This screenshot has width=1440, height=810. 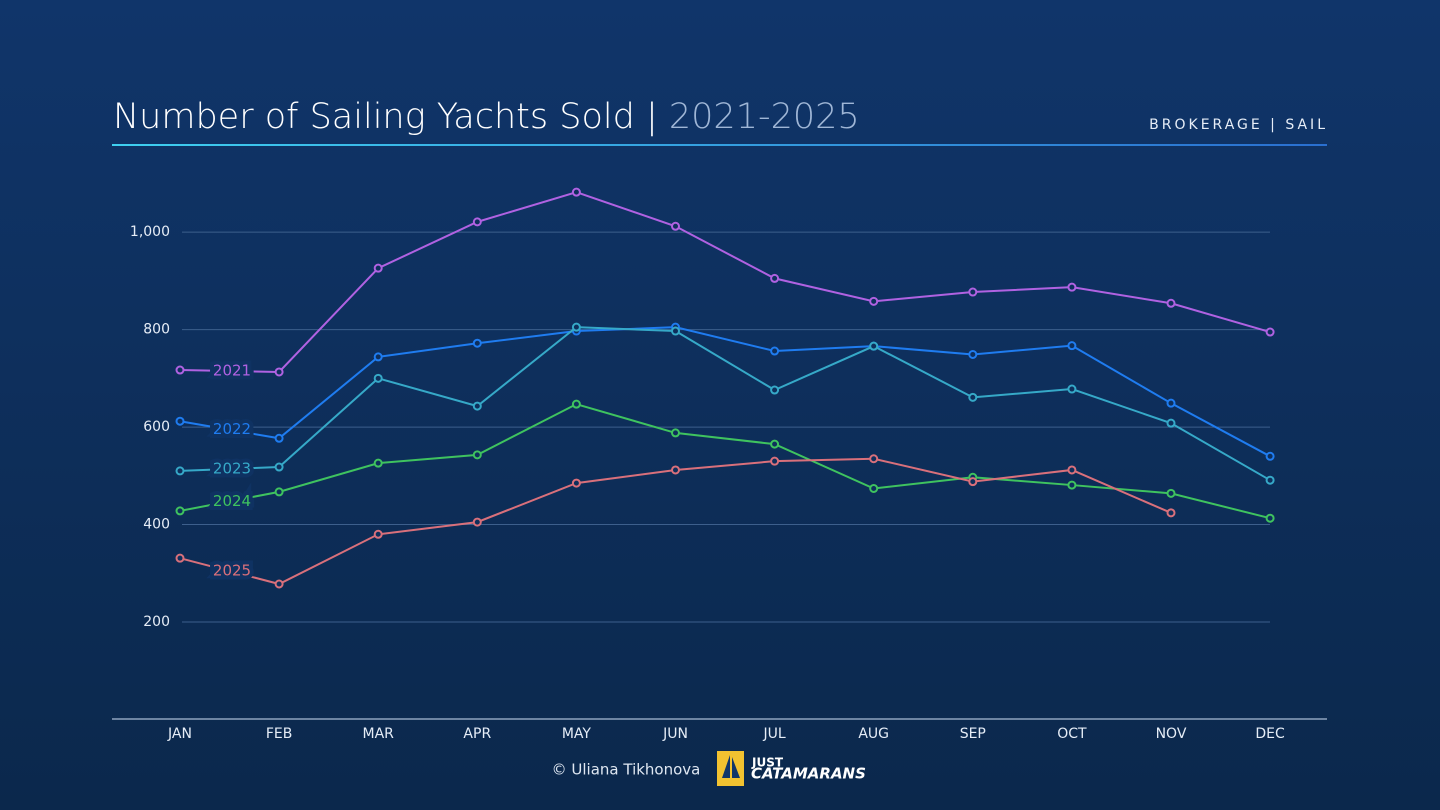 I want to click on x-tick-label: JUN, so click(x=675, y=734).